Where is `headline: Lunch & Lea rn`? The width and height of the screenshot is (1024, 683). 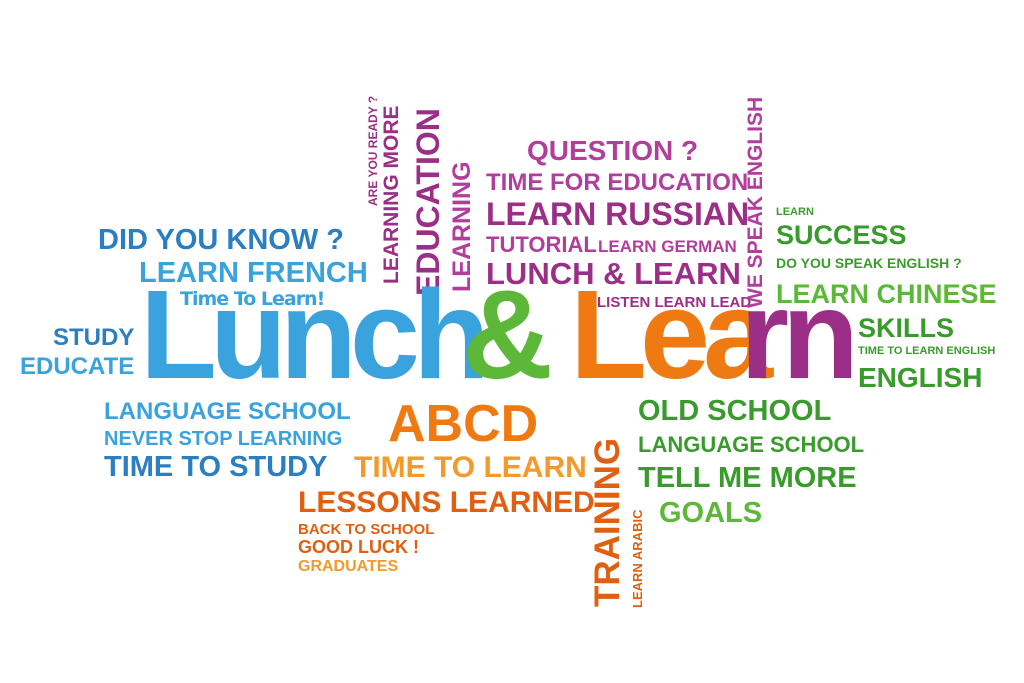
headline: Lunch & Lea rn is located at coordinates (500, 337).